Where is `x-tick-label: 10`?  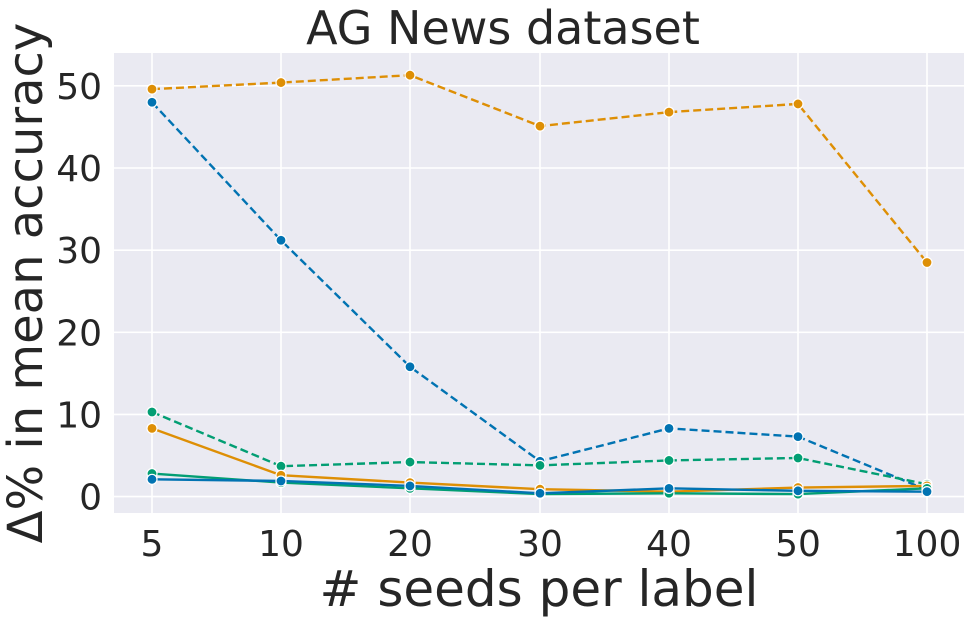 x-tick-label: 10 is located at coordinates (281, 544).